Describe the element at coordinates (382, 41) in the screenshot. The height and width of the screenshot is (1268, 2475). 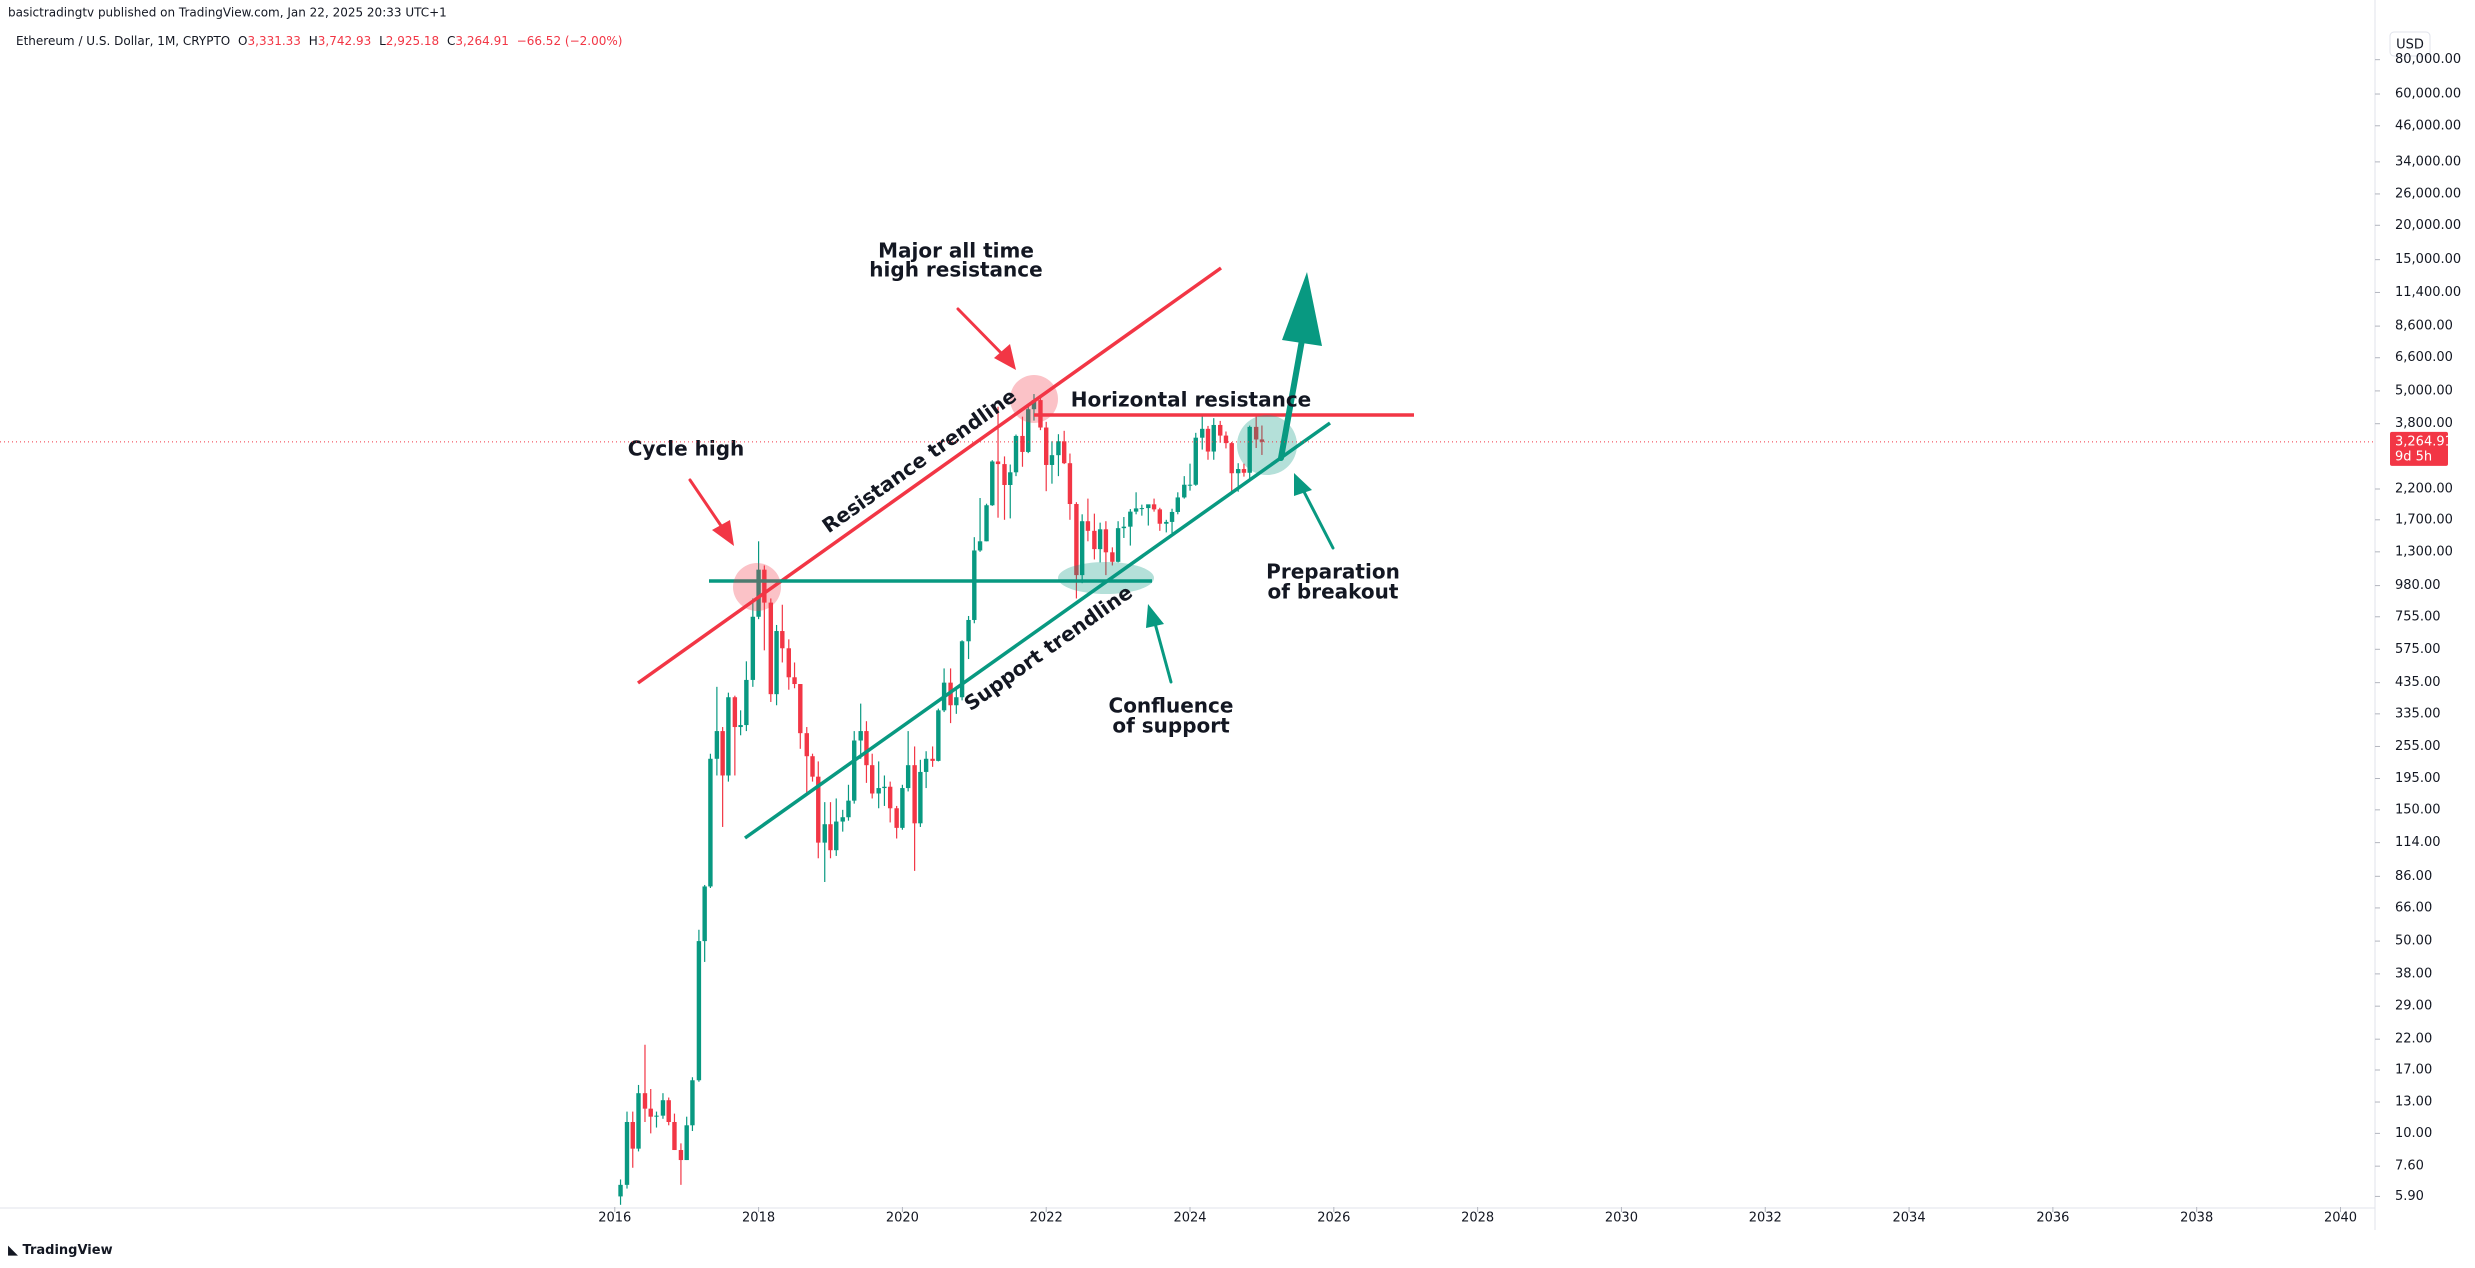
I see `l-label: L` at that location.